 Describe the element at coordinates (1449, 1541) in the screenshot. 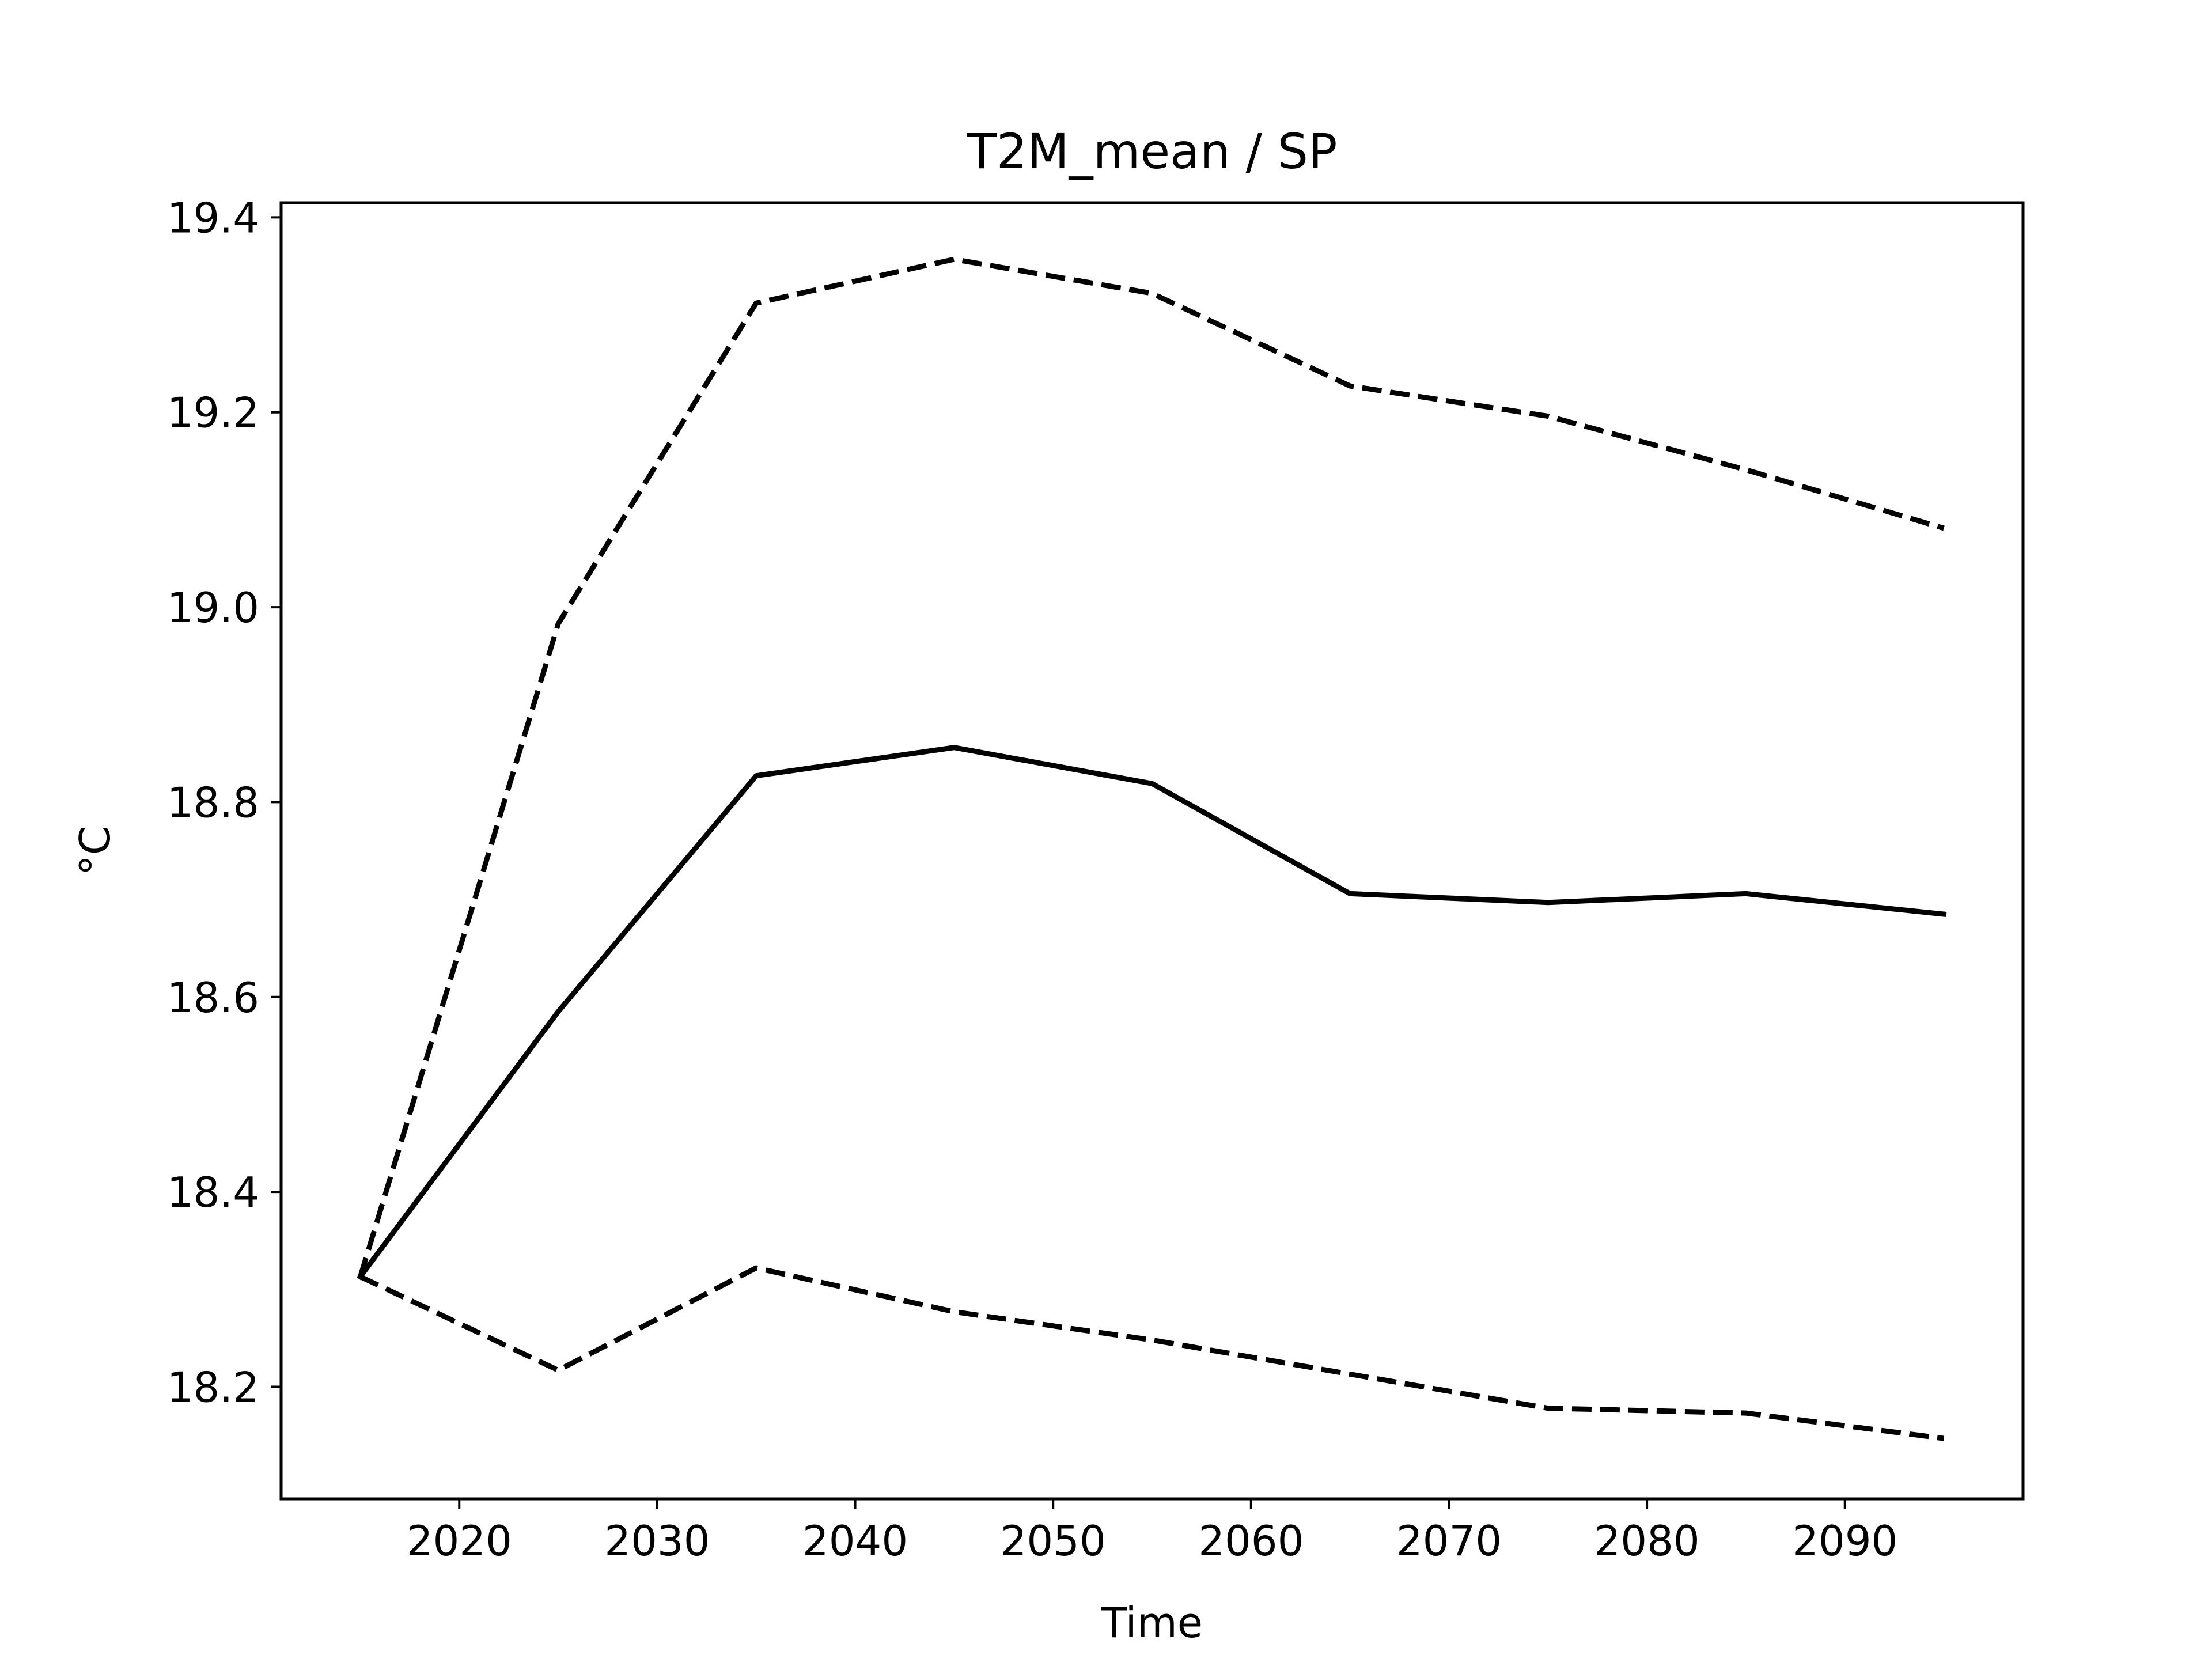

I see `x-tick-label: 2070` at that location.